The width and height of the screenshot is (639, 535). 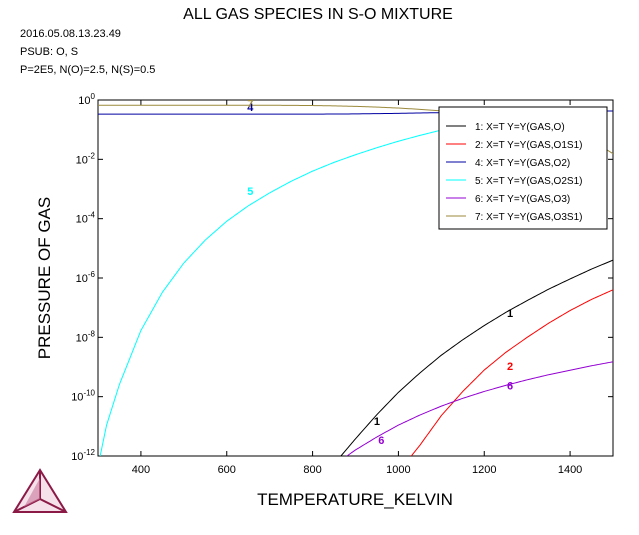 What do you see at coordinates (528, 217) in the screenshot?
I see `legend-entry-7: 7: X=T Y=Y(GAS,O3S1)` at bounding box center [528, 217].